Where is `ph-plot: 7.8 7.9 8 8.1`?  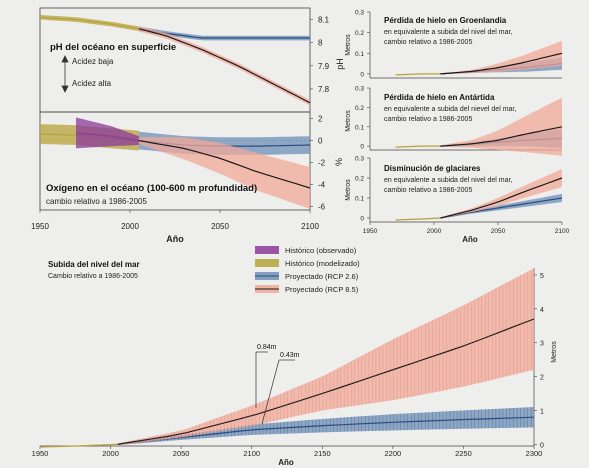 ph-plot: 7.8 7.9 8 8.1 is located at coordinates (184, 60).